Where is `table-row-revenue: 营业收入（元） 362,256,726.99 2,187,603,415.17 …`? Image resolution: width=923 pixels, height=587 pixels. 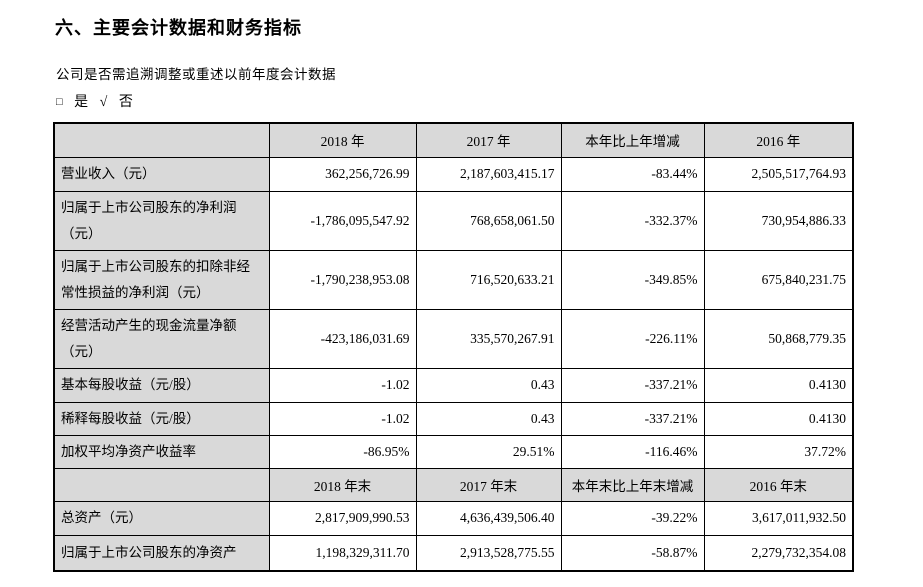
table-row-revenue: 营业收入（元） 362,256,726.99 2,187,603,415.17 … is located at coordinates (453, 174).